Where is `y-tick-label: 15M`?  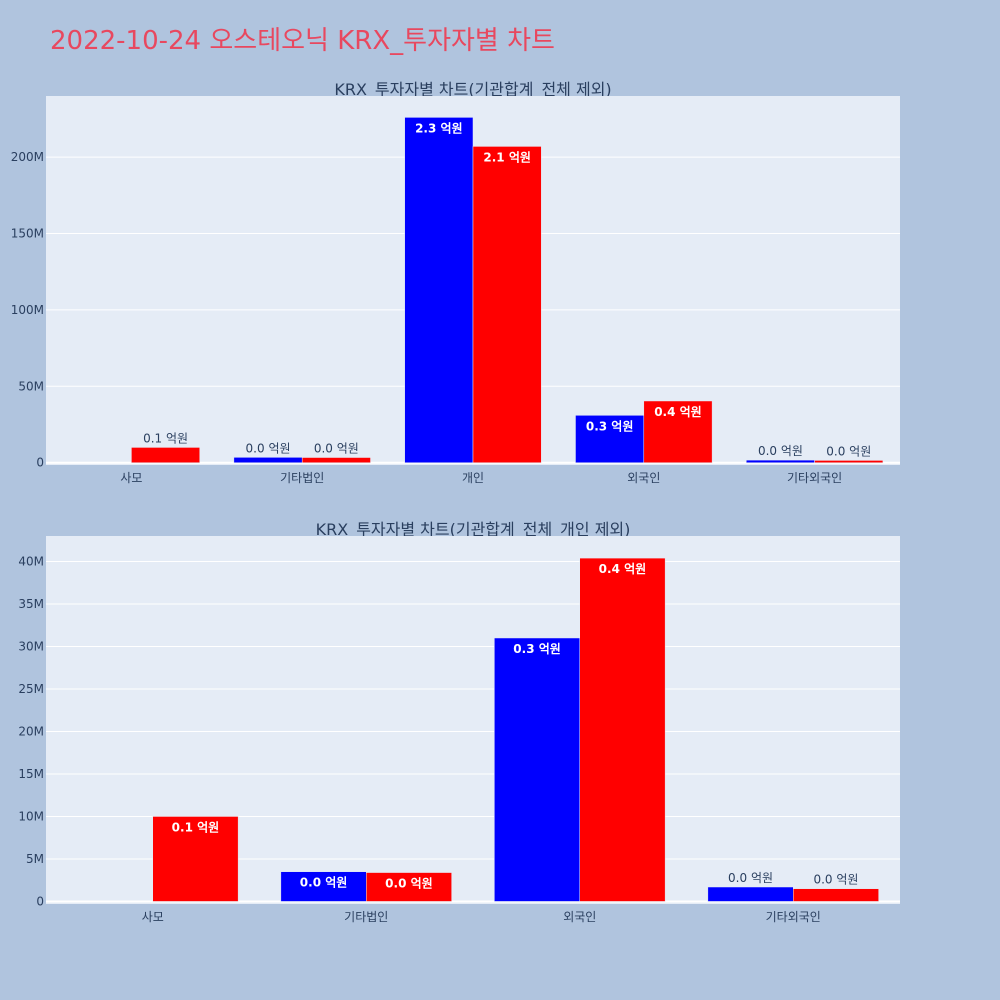 y-tick-label: 15M is located at coordinates (31, 774).